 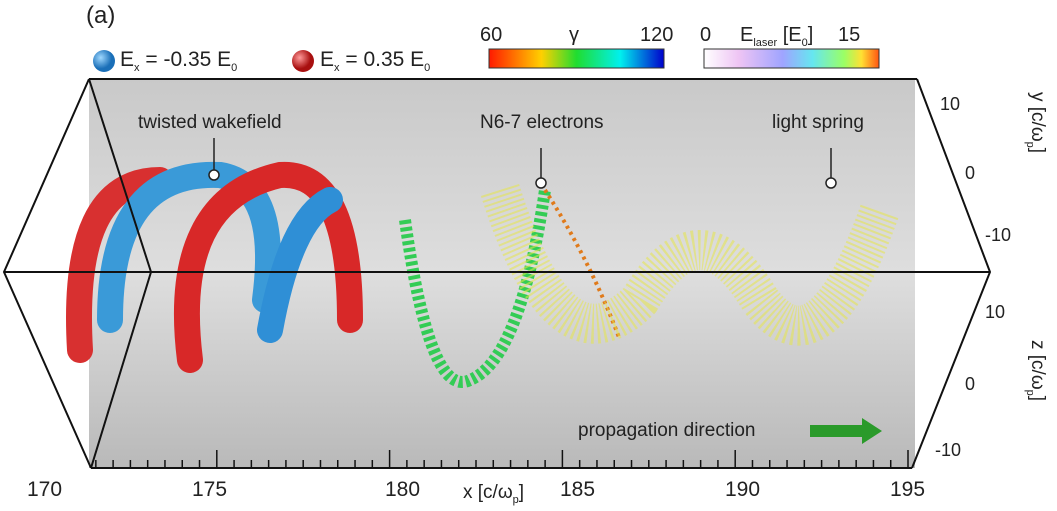 I want to click on legend-blue-sphere-icon, so click(x=104, y=61).